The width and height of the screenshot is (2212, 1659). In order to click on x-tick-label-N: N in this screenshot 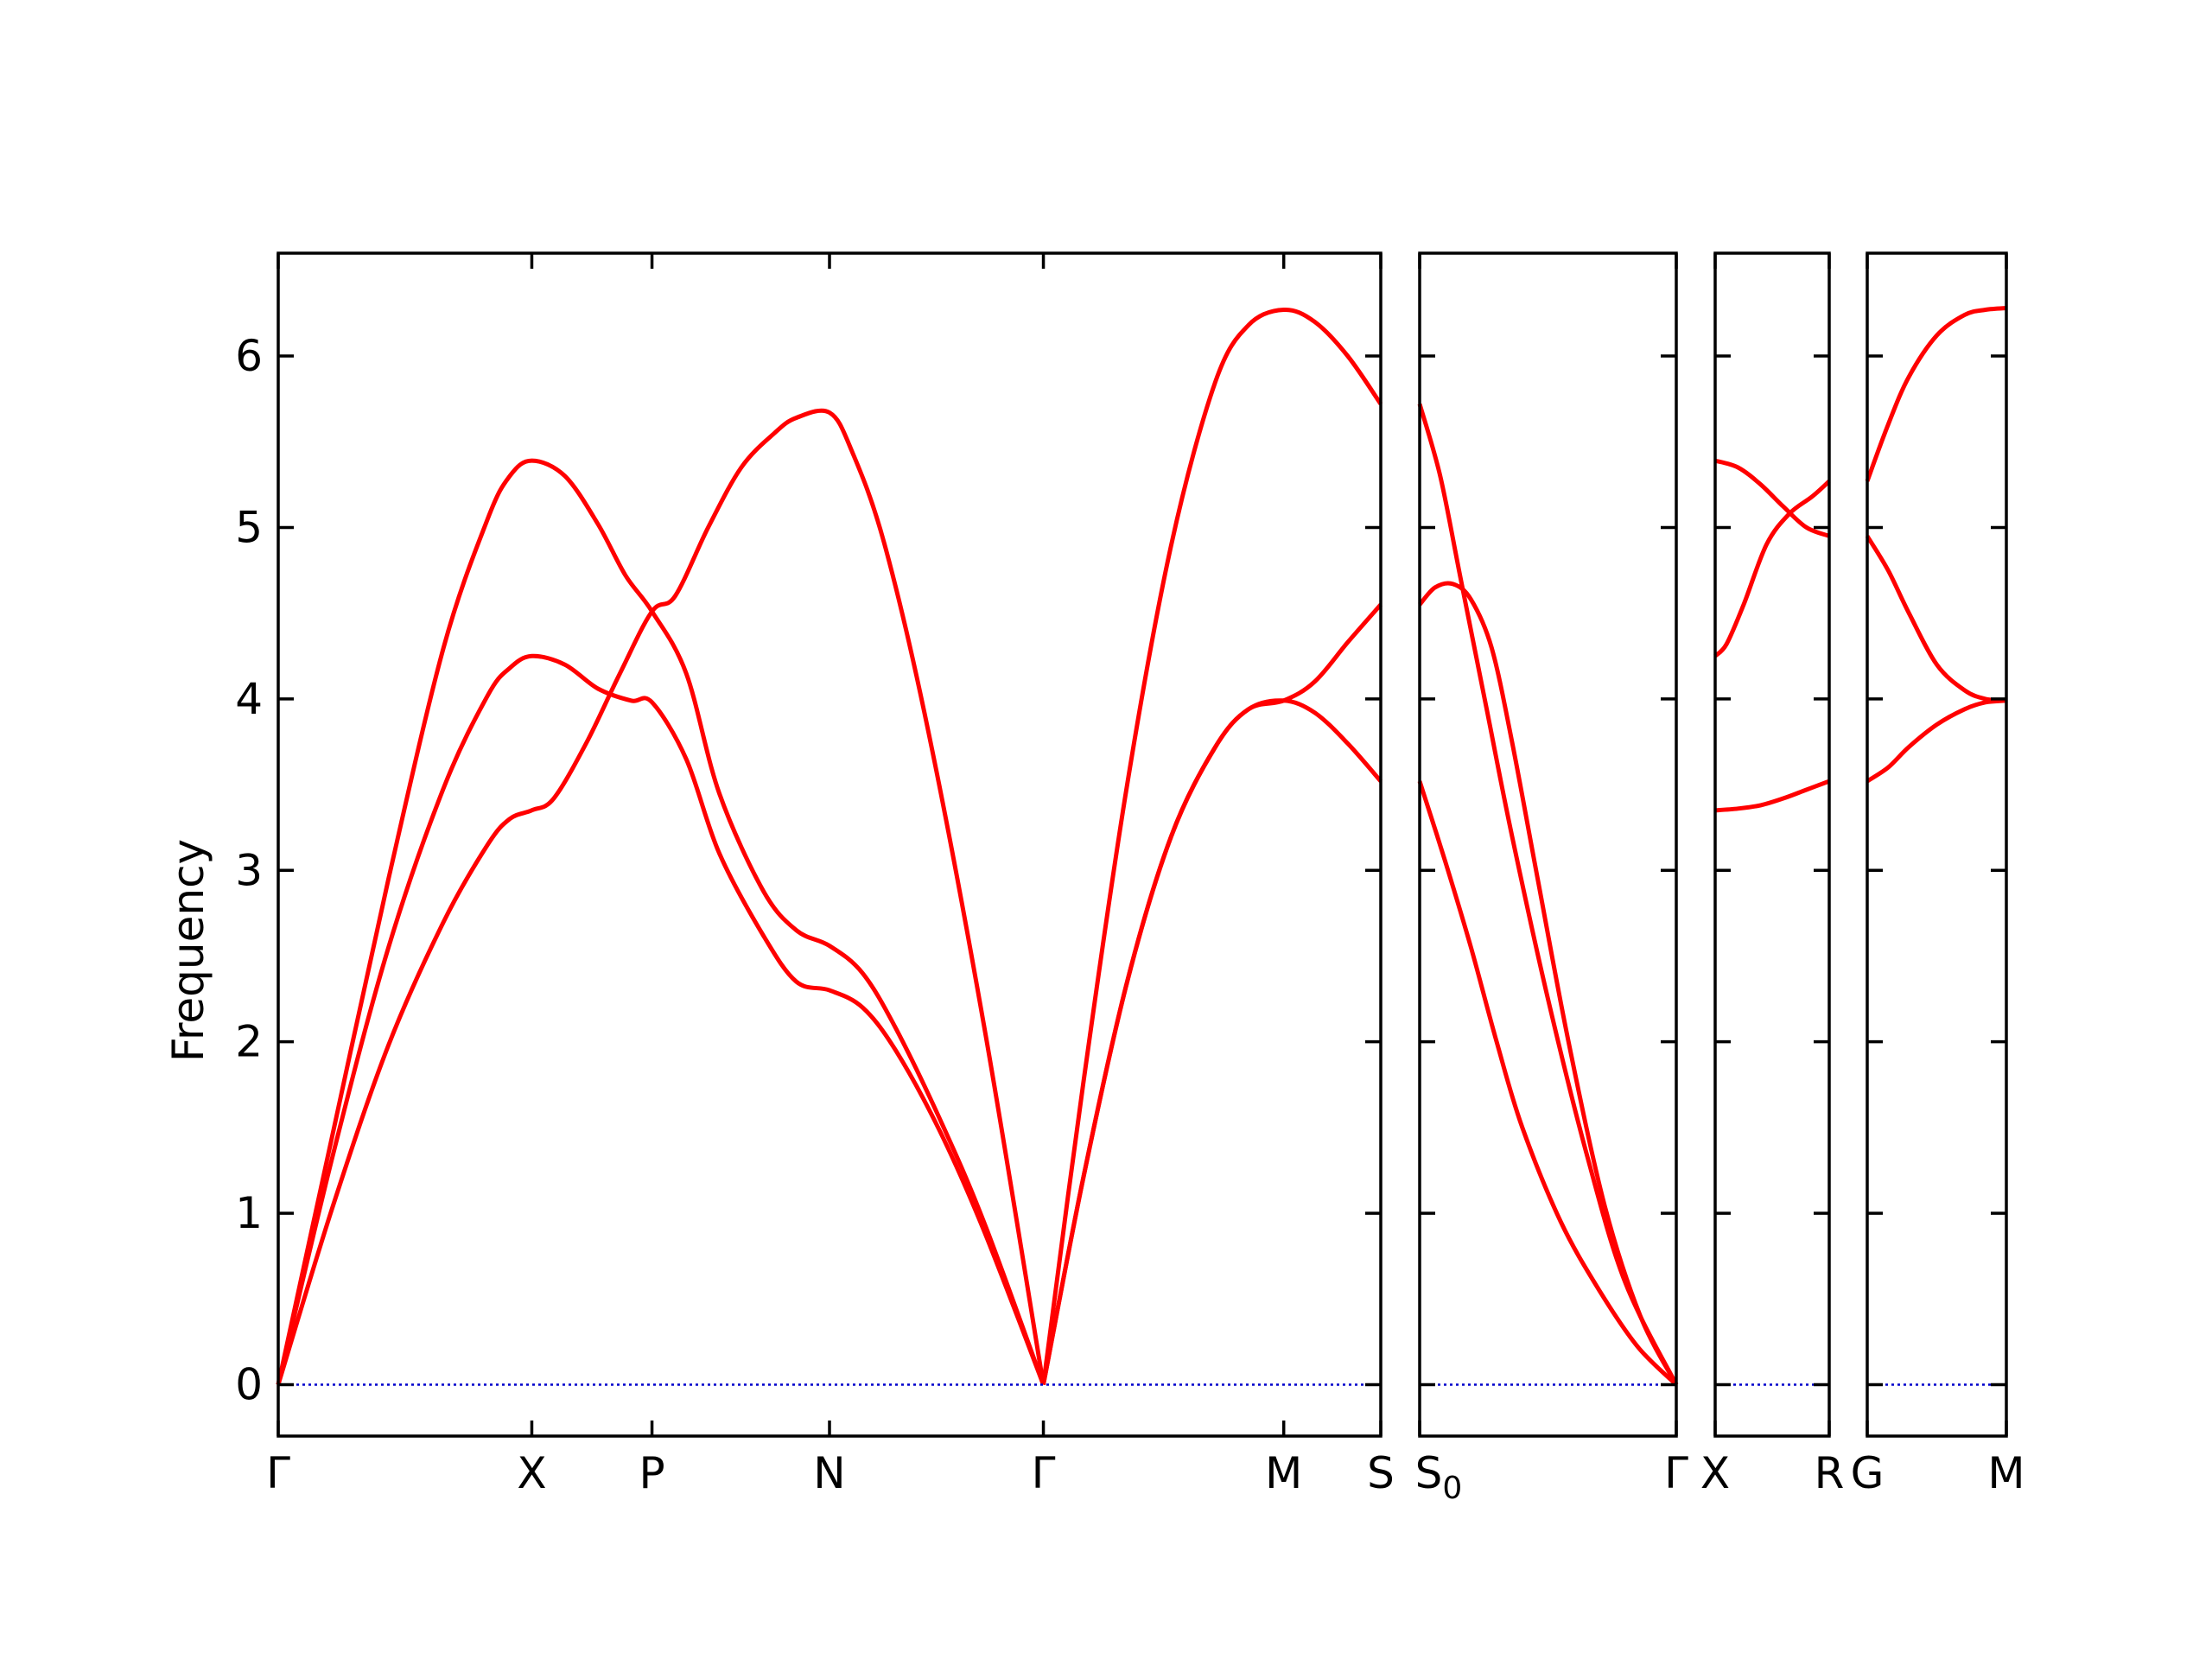, I will do `click(829, 1473)`.